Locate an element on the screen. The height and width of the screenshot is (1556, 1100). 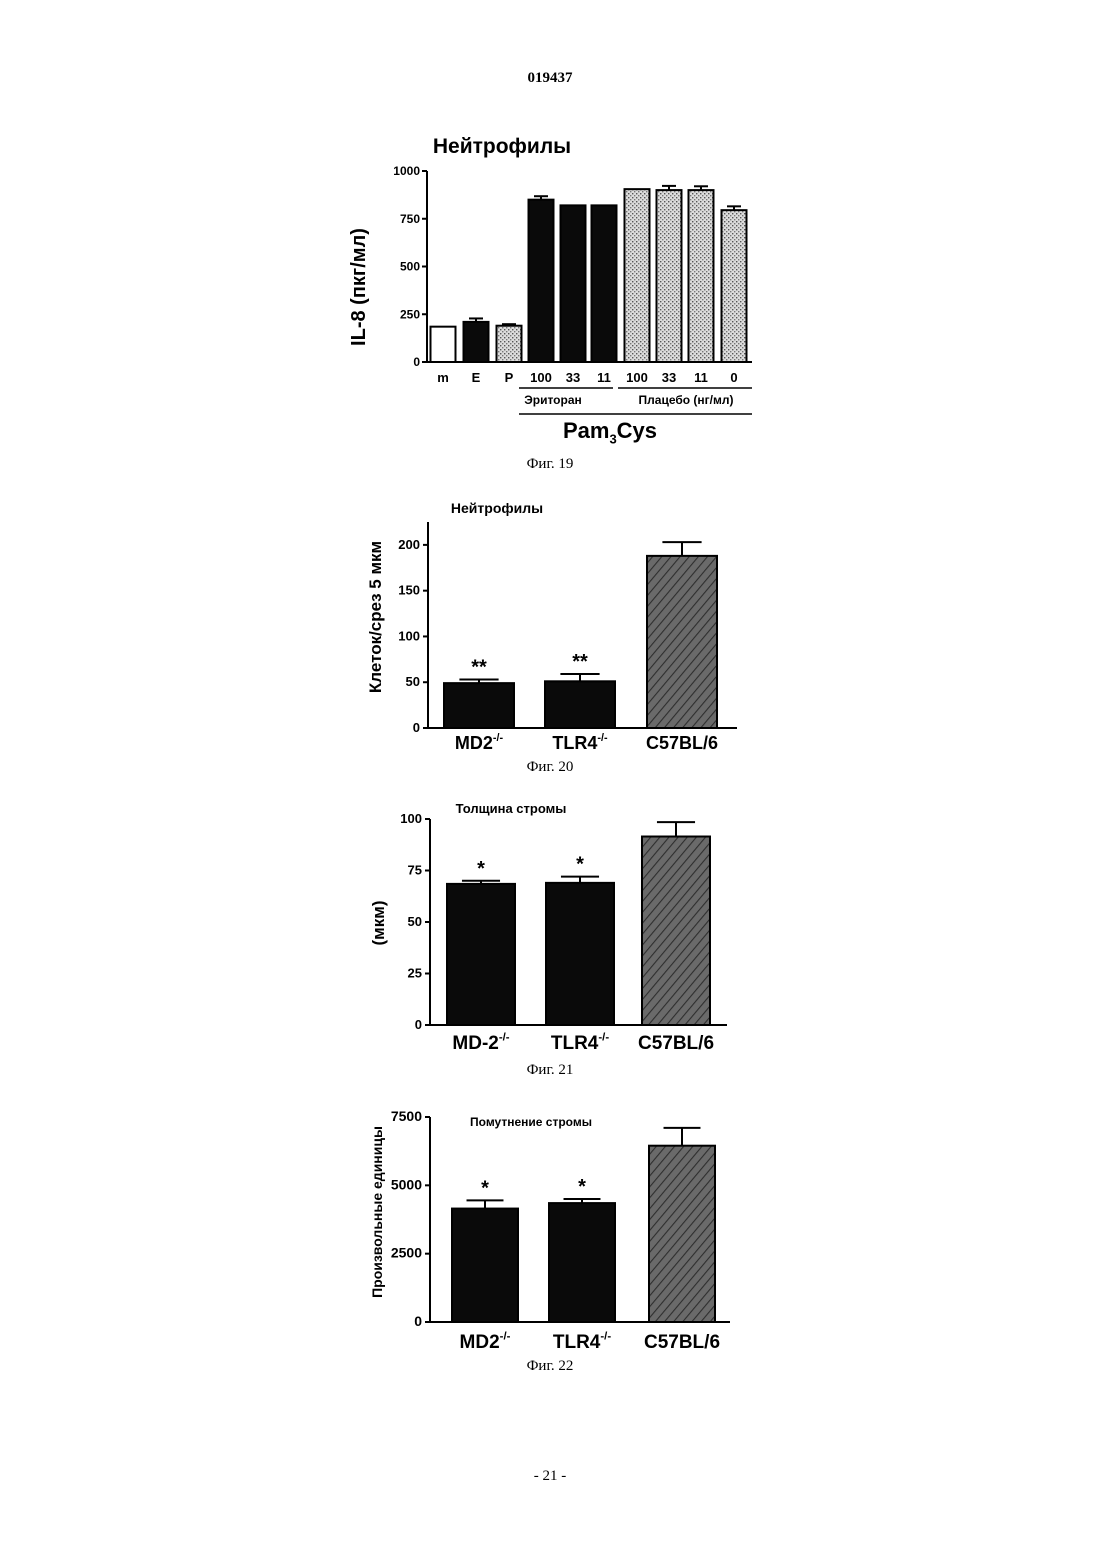
y-tick-label: 2500 is located at coordinates (406, 1253).